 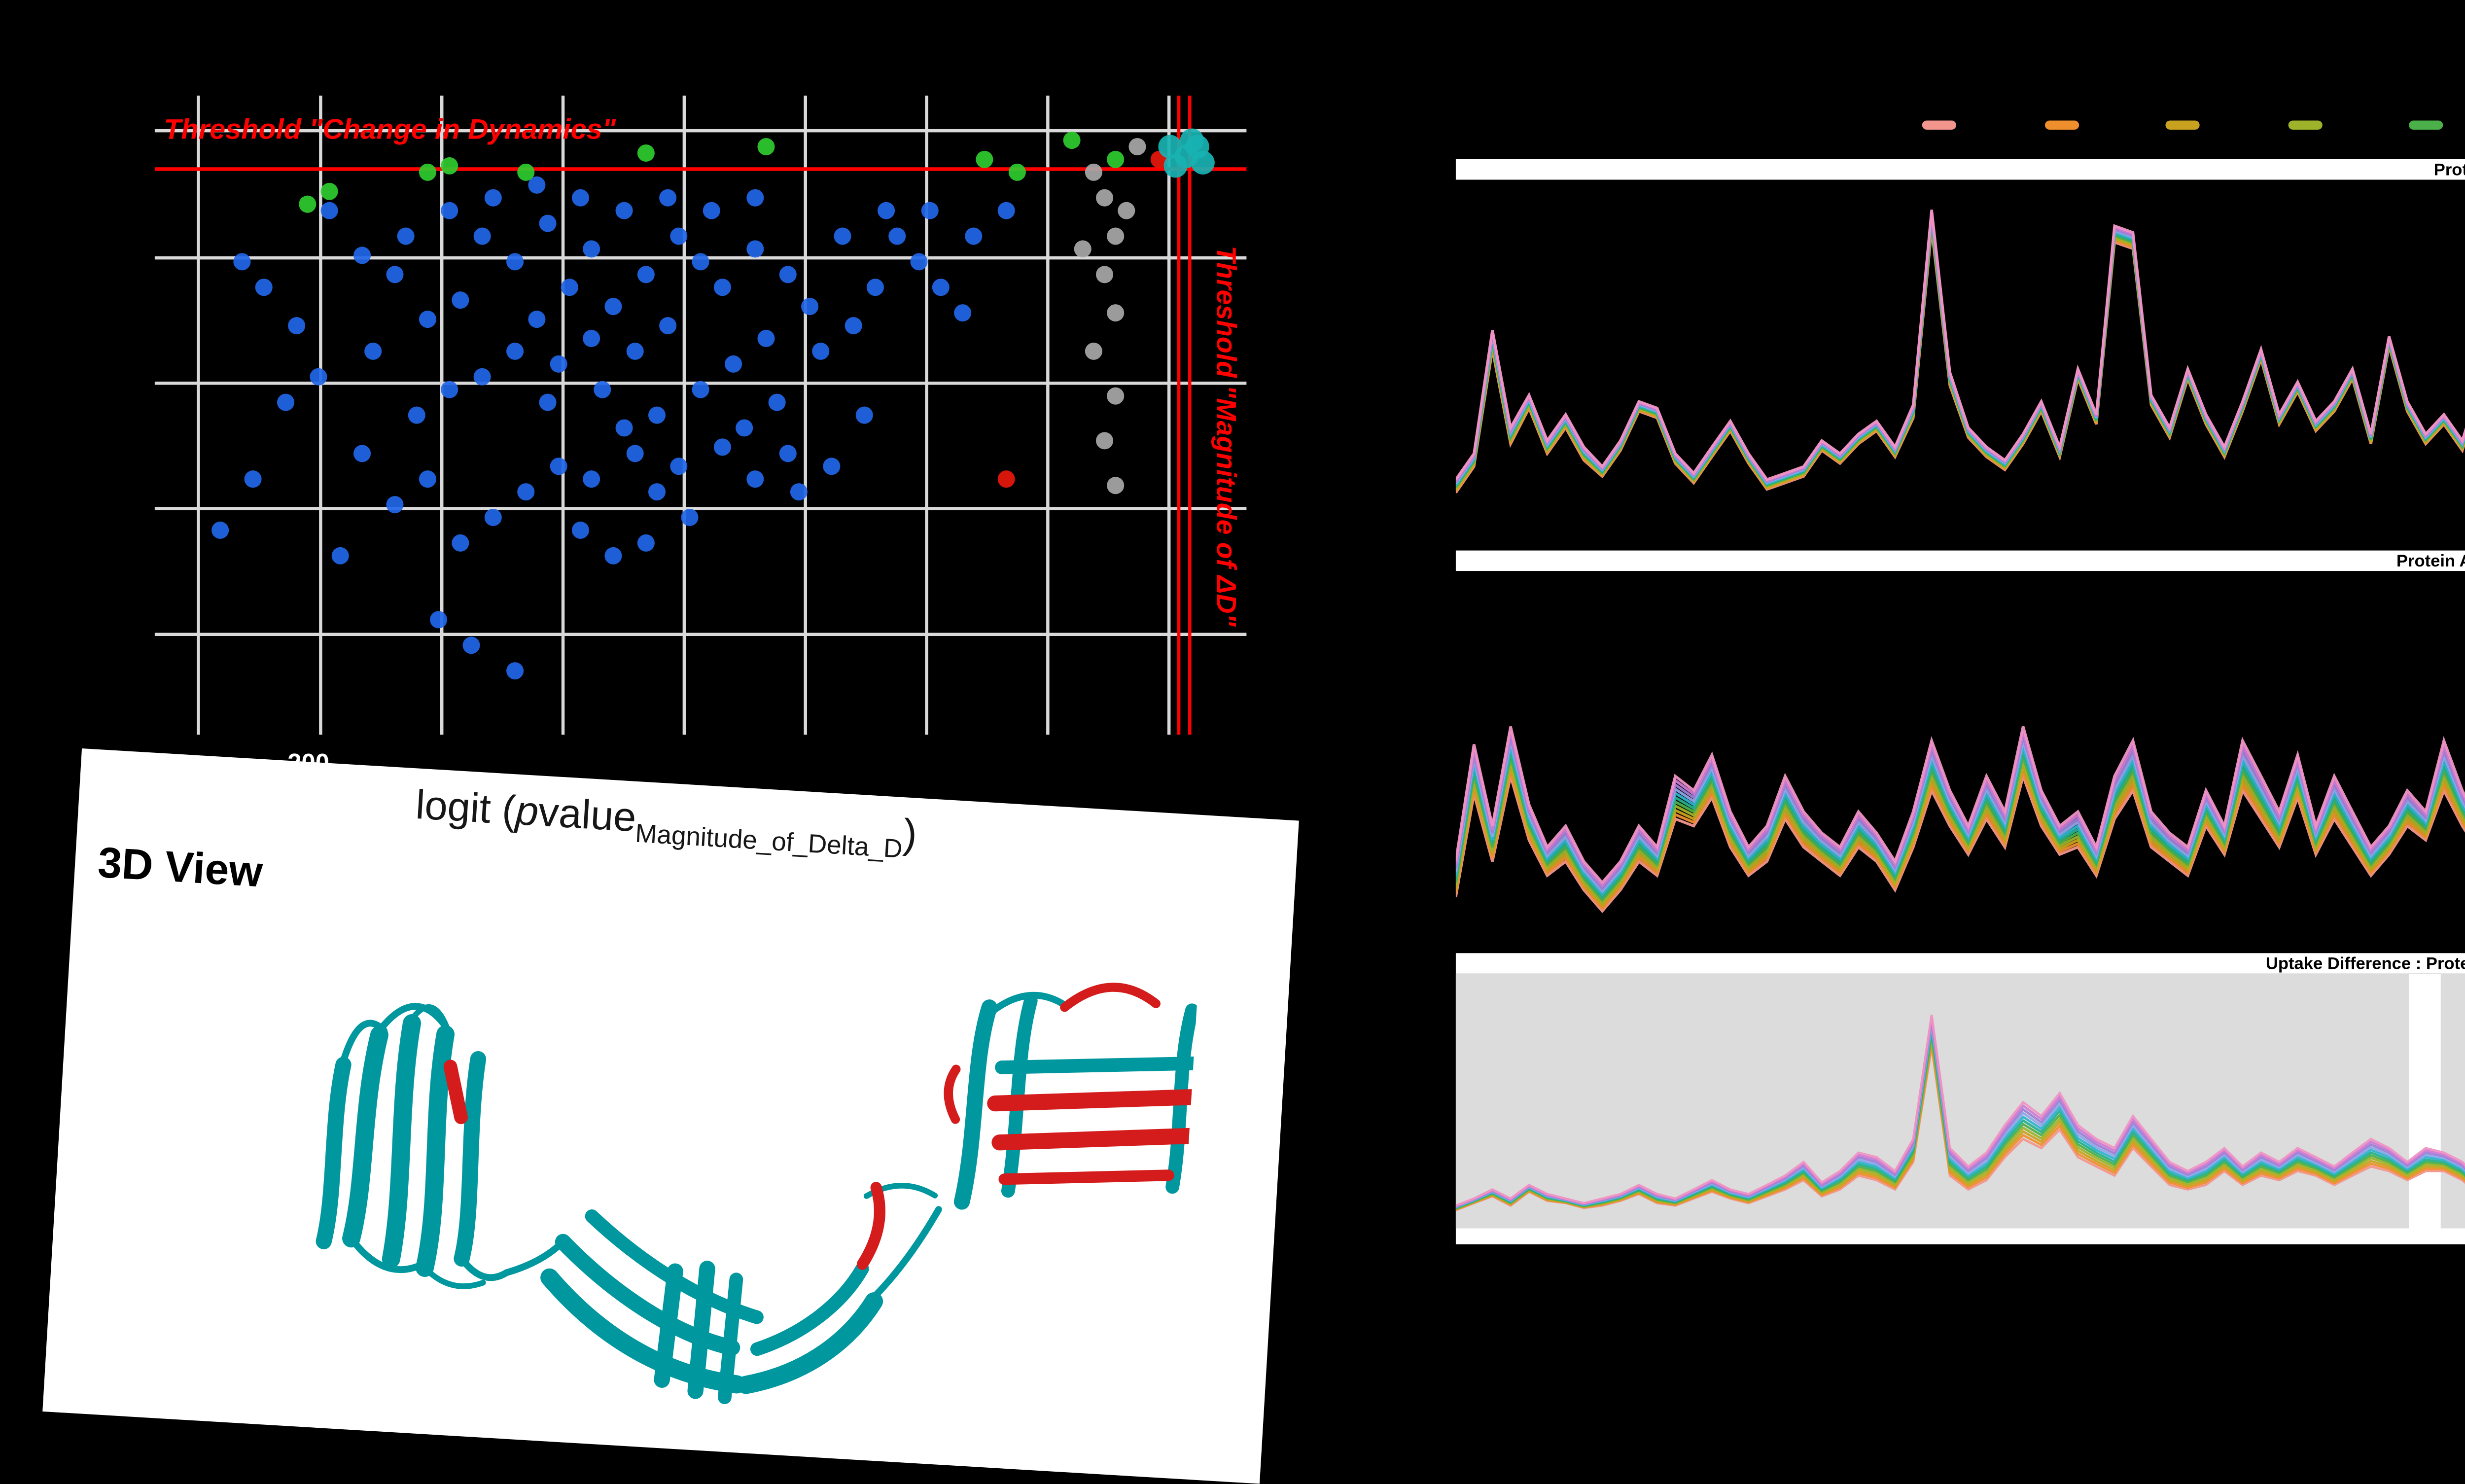 I want to click on protein-a-ligand-chart, so click(x=1960, y=761).